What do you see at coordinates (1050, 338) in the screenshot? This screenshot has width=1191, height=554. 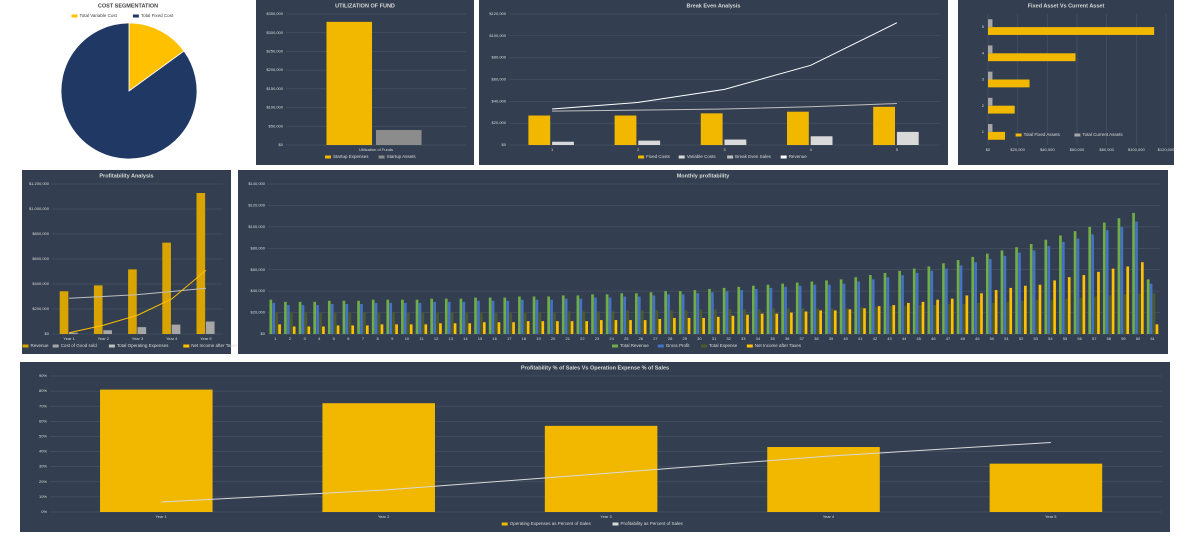 I see `x-tick-label: 54` at bounding box center [1050, 338].